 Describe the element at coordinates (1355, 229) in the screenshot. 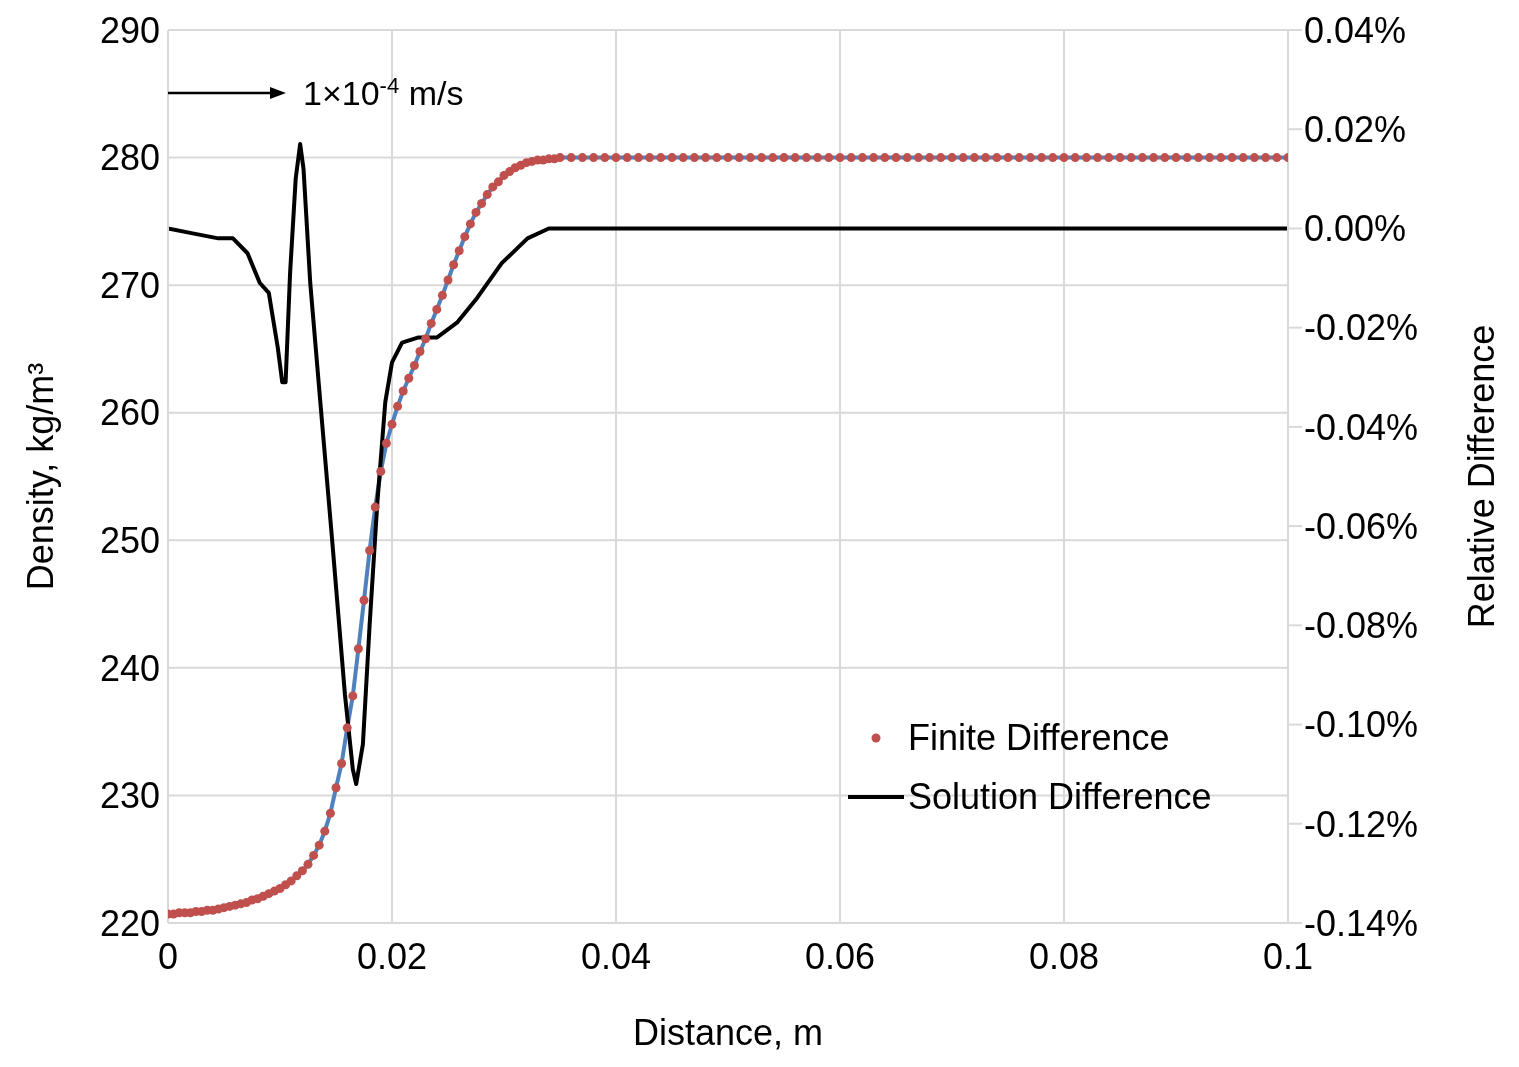

I see `y2-tick-label: 0.00%` at that location.